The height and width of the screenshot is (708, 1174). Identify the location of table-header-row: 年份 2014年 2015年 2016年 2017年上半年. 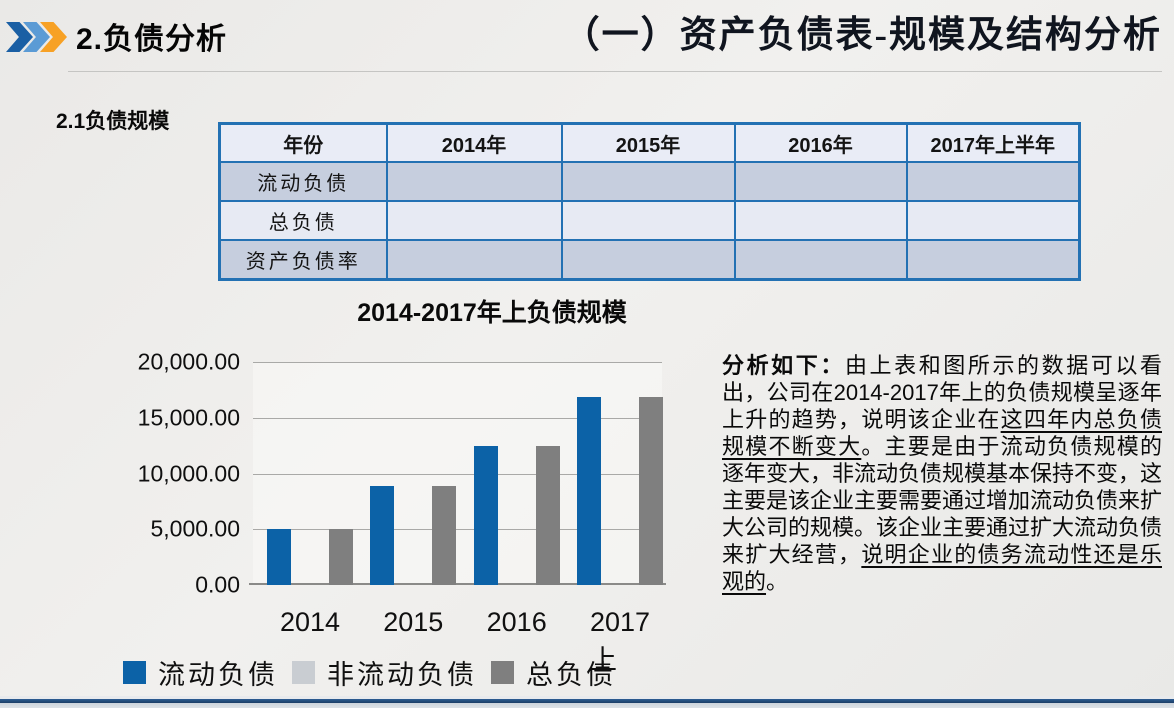
(649, 142).